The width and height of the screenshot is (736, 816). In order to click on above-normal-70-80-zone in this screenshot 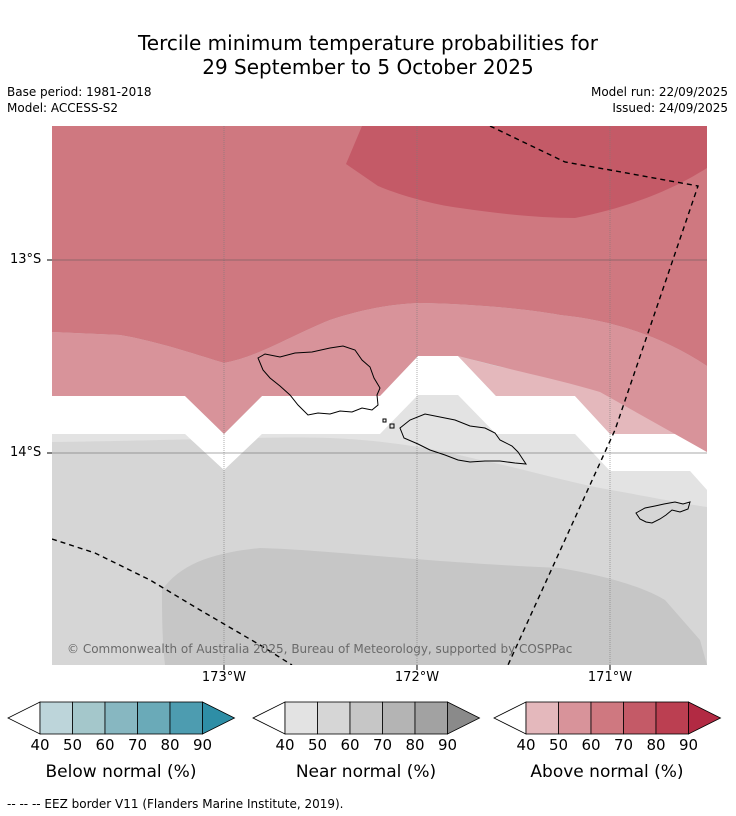, I will do `click(526, 172)`.